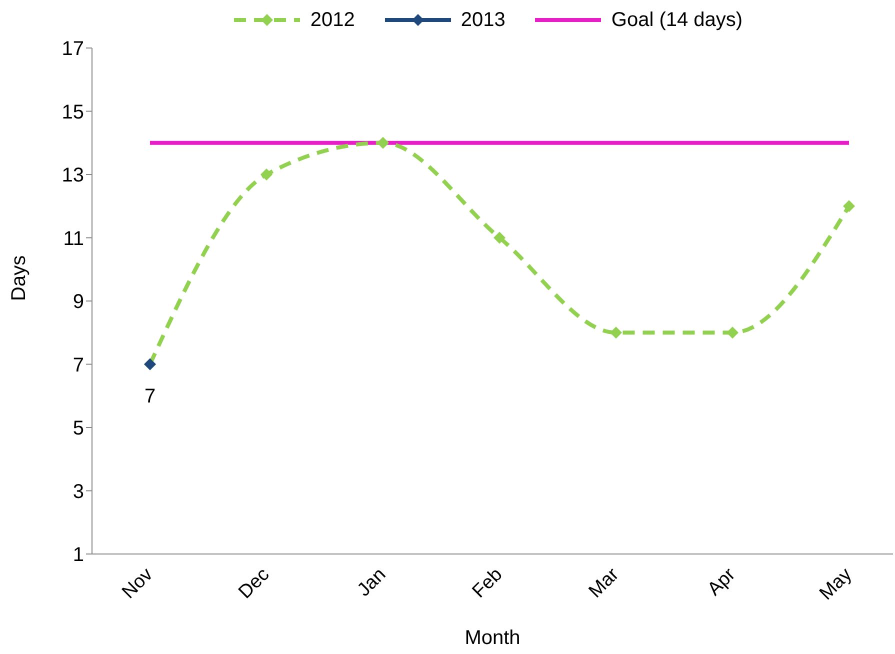 This screenshot has height=654, width=895. What do you see at coordinates (78, 491) in the screenshot?
I see `y-tick-label: 3` at bounding box center [78, 491].